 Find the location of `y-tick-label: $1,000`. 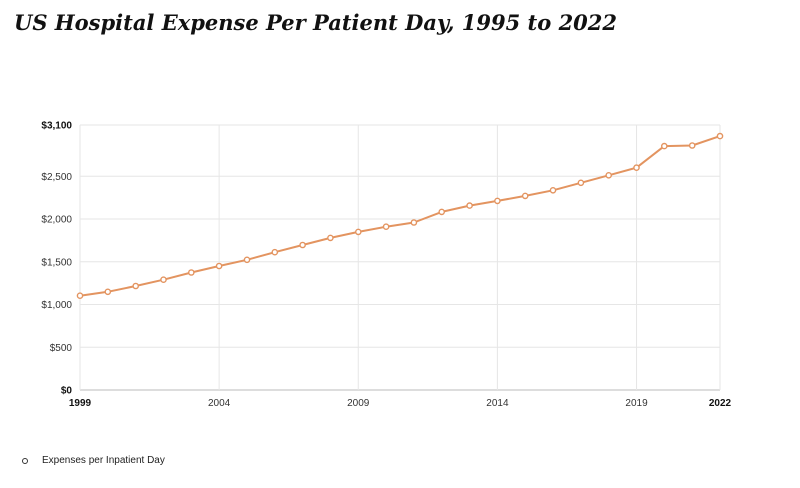

y-tick-label: $1,000 is located at coordinates (56, 305).